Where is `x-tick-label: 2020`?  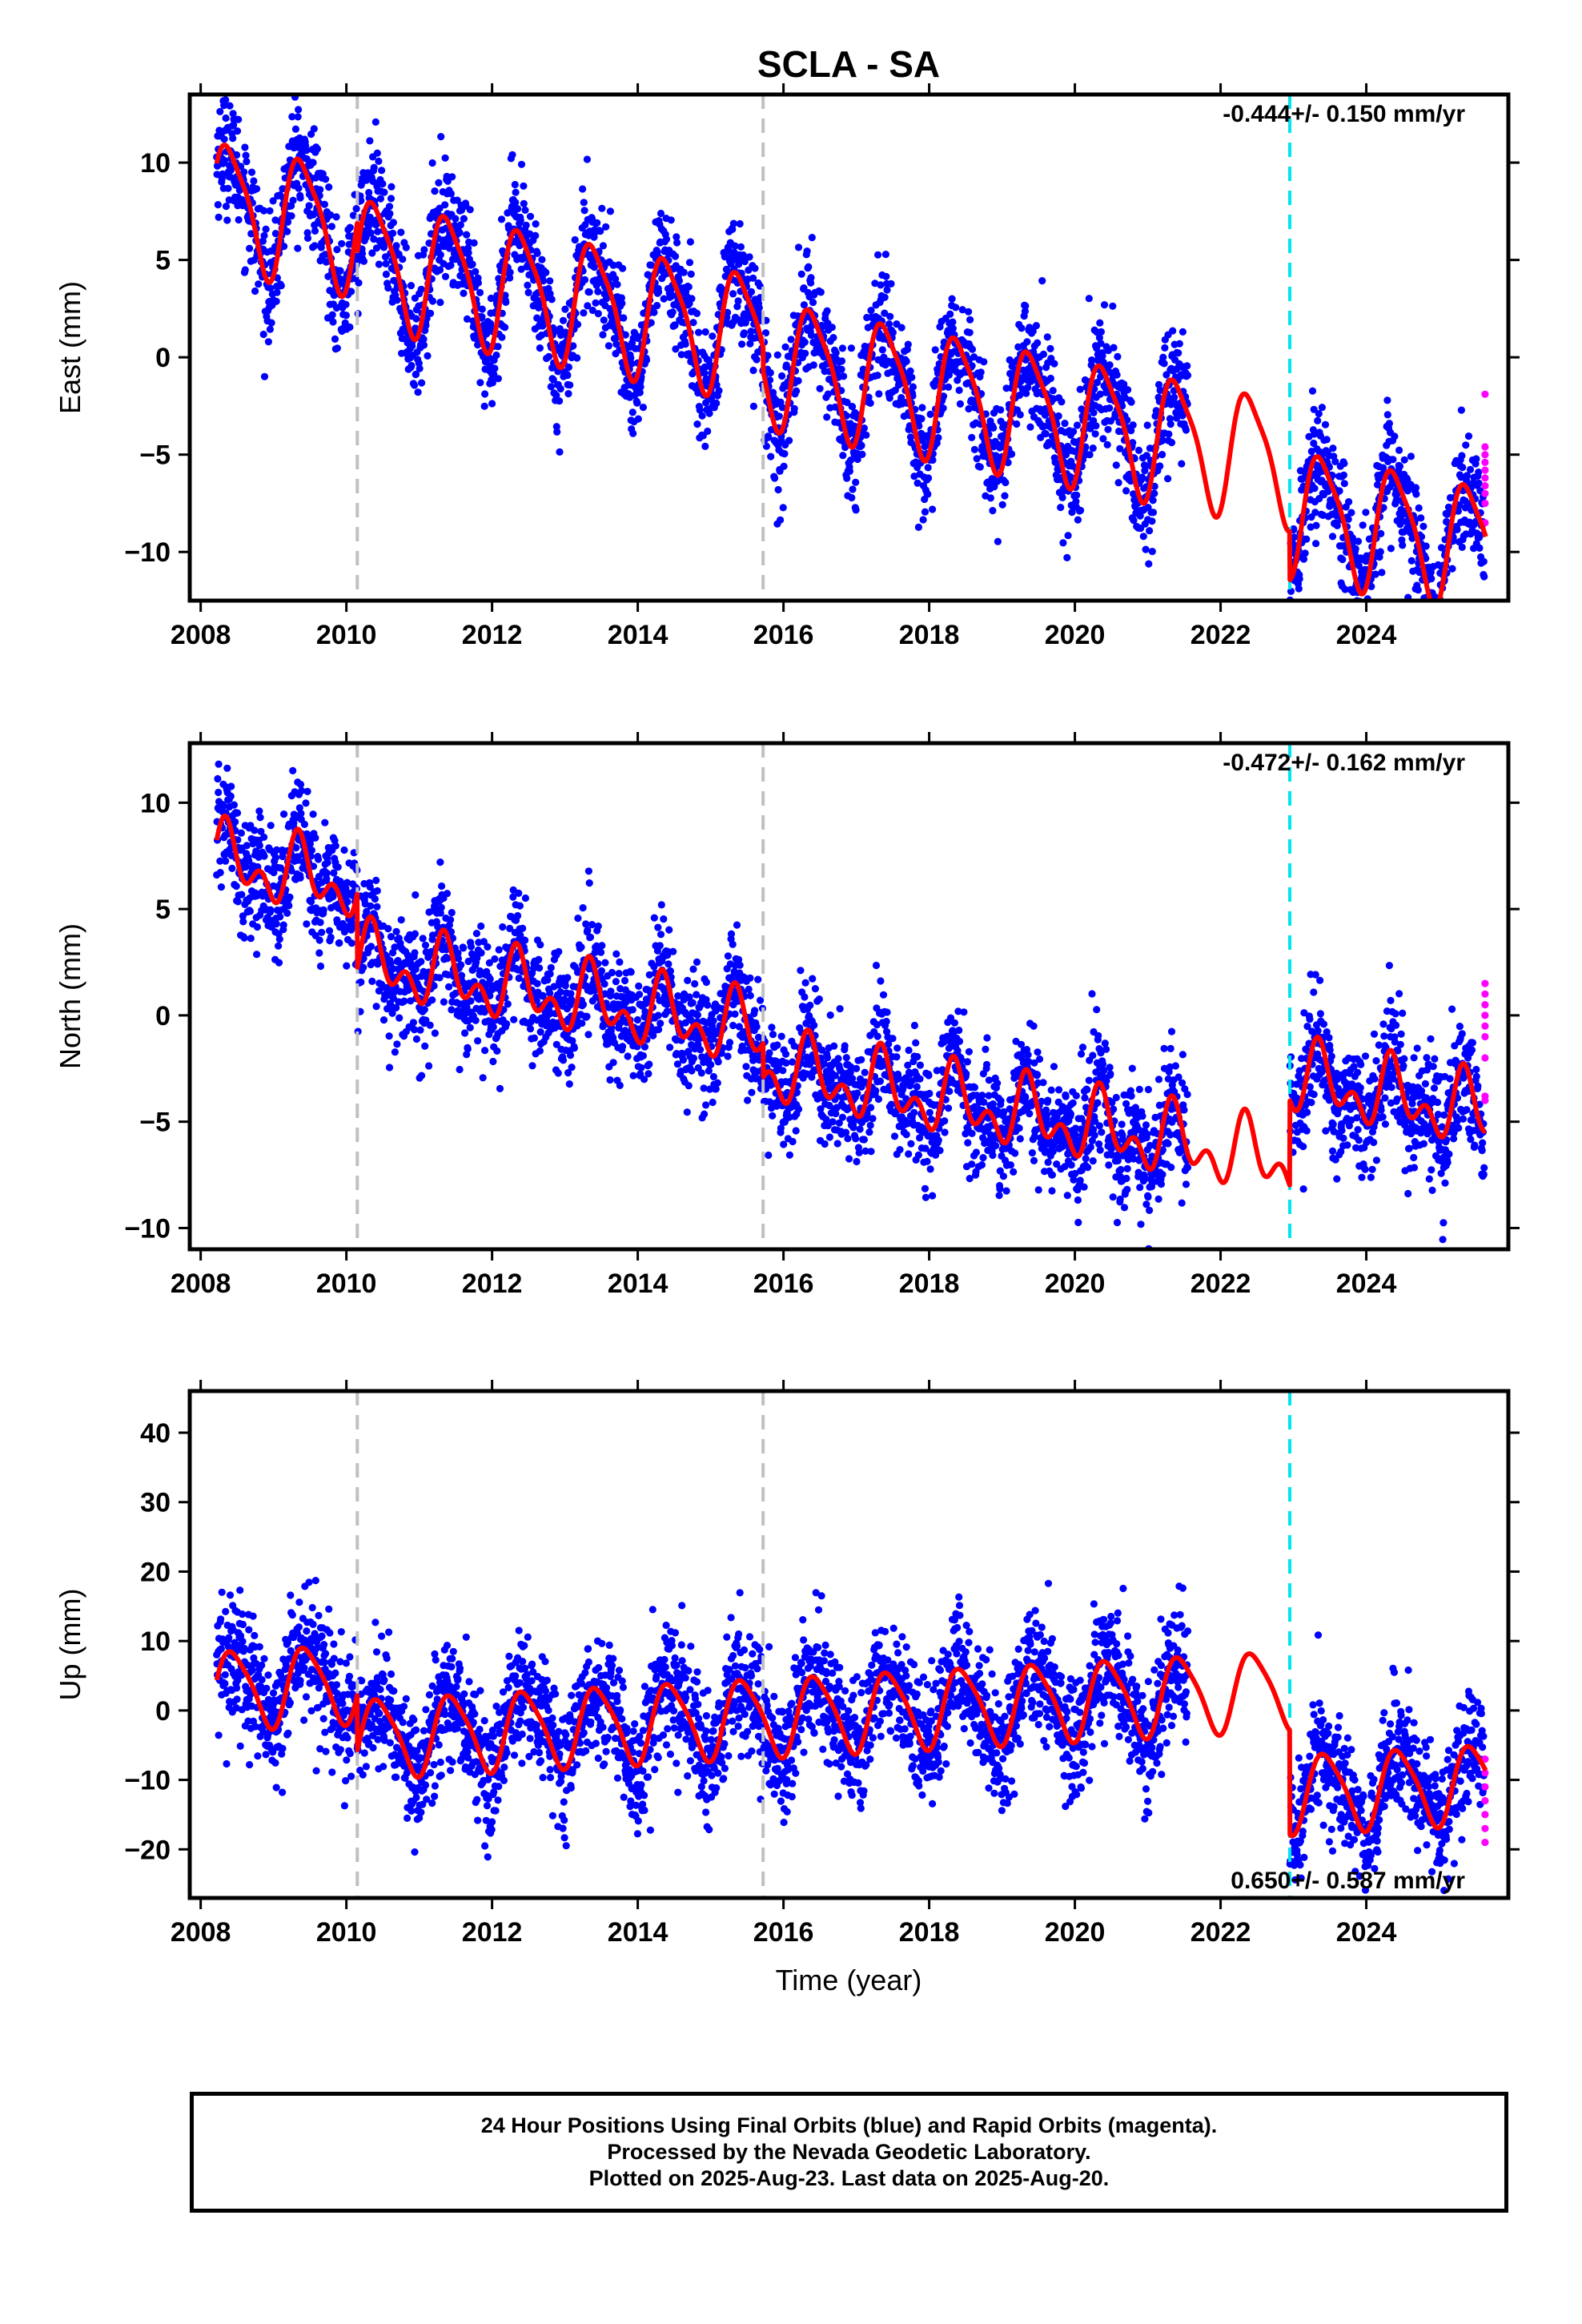
x-tick-label: 2020 is located at coordinates (1075, 635).